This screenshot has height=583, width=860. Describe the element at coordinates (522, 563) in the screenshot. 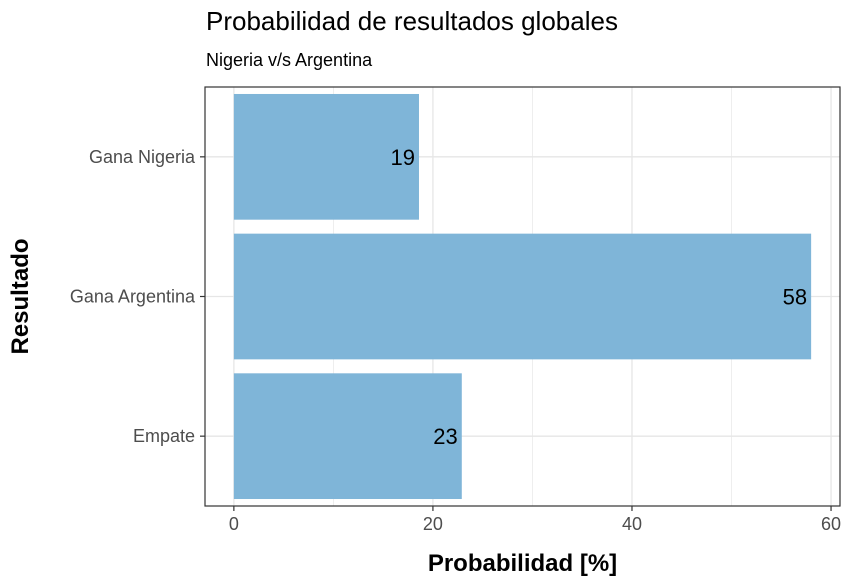

I see `x-axis-title: Probabilidad [%]` at that location.